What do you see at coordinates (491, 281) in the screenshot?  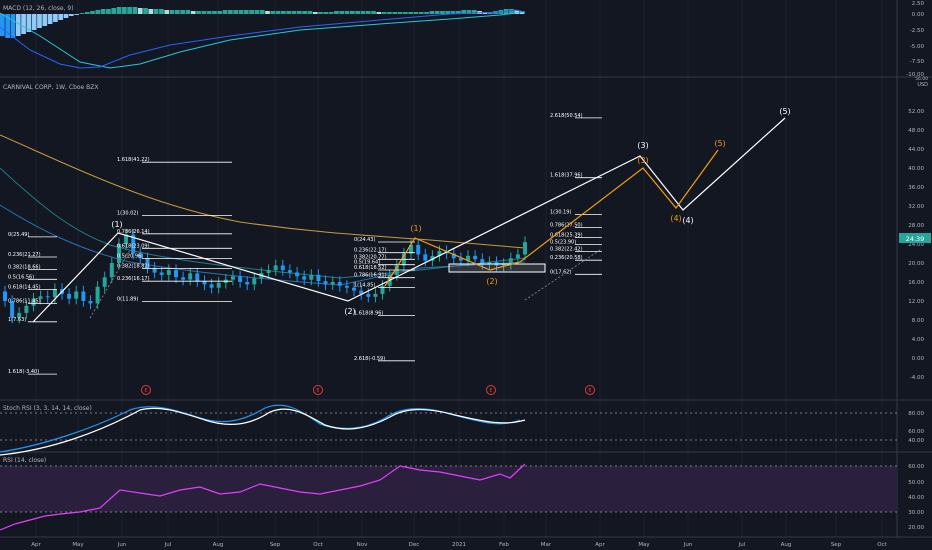 I see `orange-wave-label-2: (2)` at bounding box center [491, 281].